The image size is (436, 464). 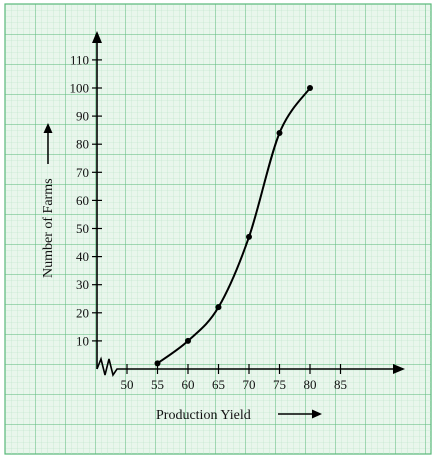 What do you see at coordinates (340, 384) in the screenshot?
I see `x-tick-label: 85` at bounding box center [340, 384].